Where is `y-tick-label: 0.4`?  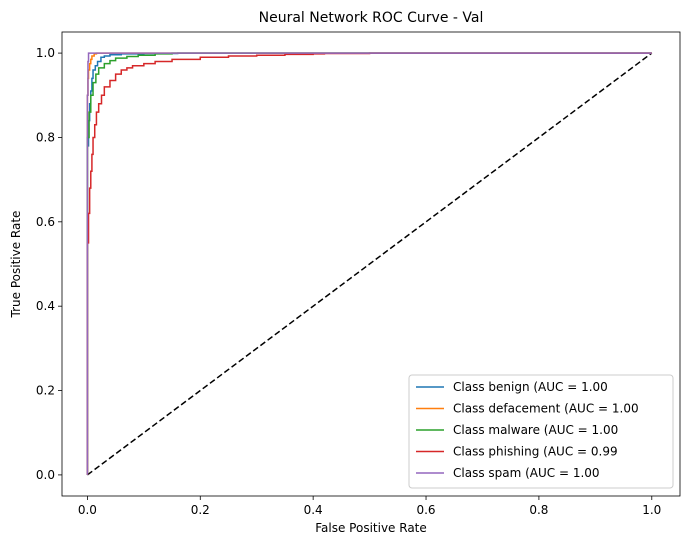 y-tick-label: 0.4 is located at coordinates (45, 306).